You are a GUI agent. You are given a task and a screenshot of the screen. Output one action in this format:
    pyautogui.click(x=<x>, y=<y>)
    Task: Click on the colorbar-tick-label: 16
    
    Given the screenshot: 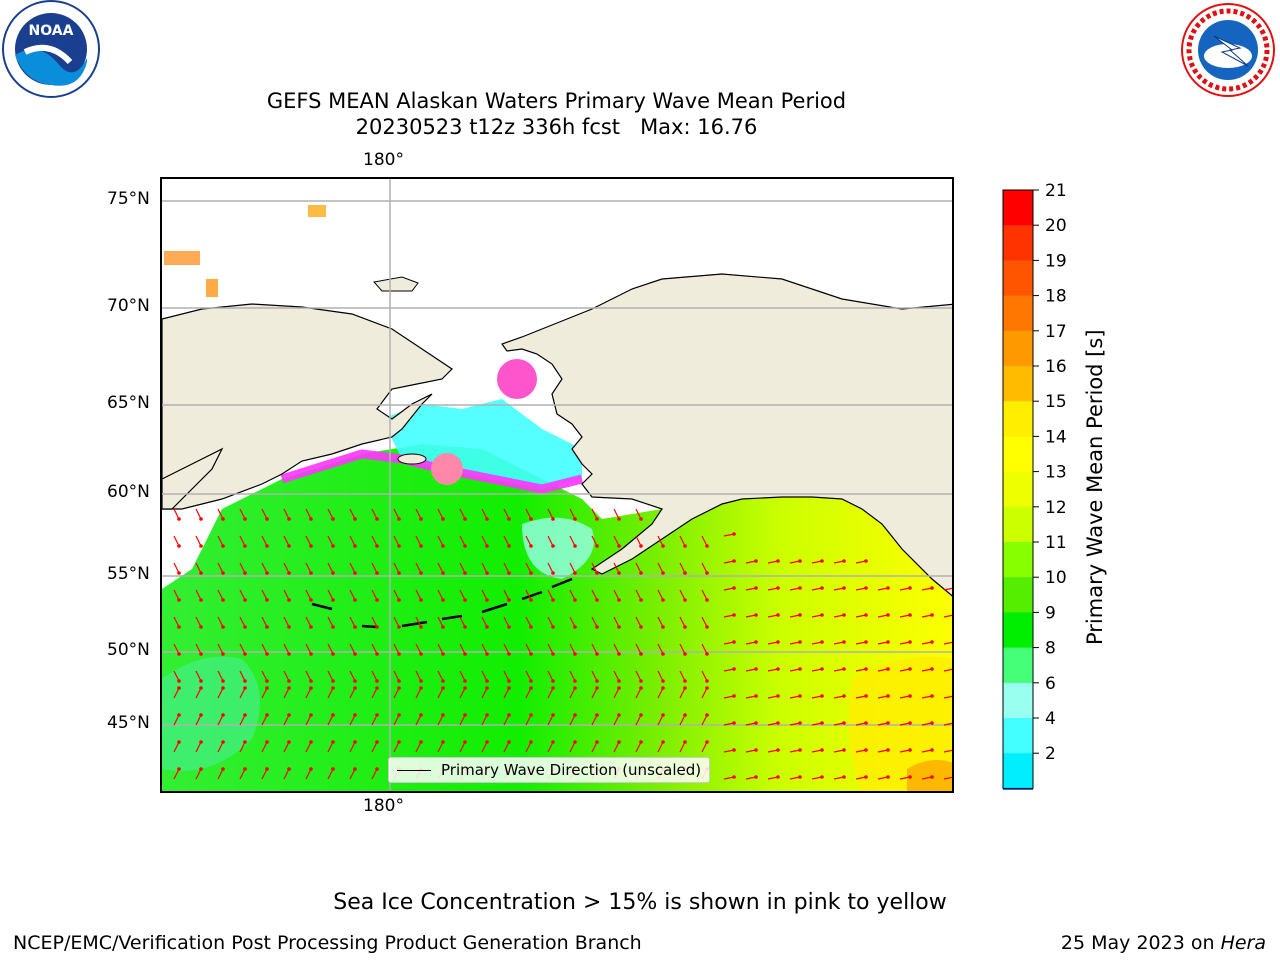 What is the action you would take?
    pyautogui.click(x=1056, y=367)
    